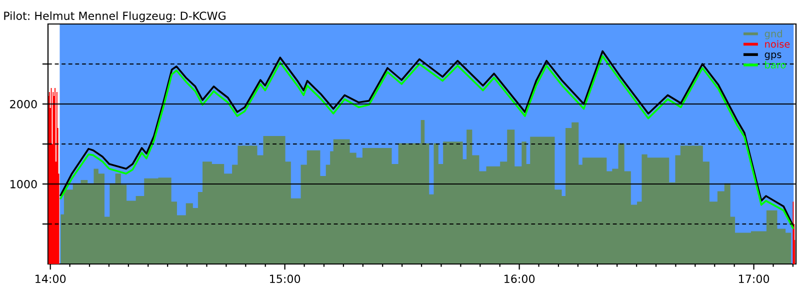  I want to click on chart-title: Pilot: Helmut Mennel Flugzeug: D-KCWG, so click(115, 16).